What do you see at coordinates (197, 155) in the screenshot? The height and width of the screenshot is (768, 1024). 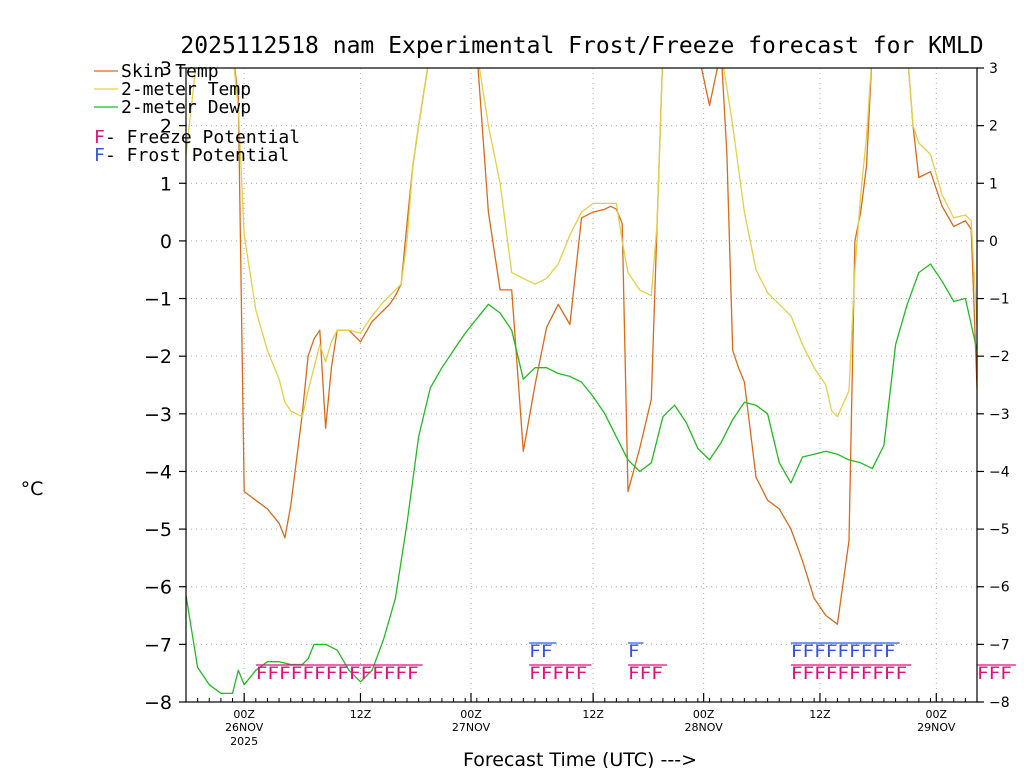 I see `legend-potential-label: - Frost Potential` at bounding box center [197, 155].